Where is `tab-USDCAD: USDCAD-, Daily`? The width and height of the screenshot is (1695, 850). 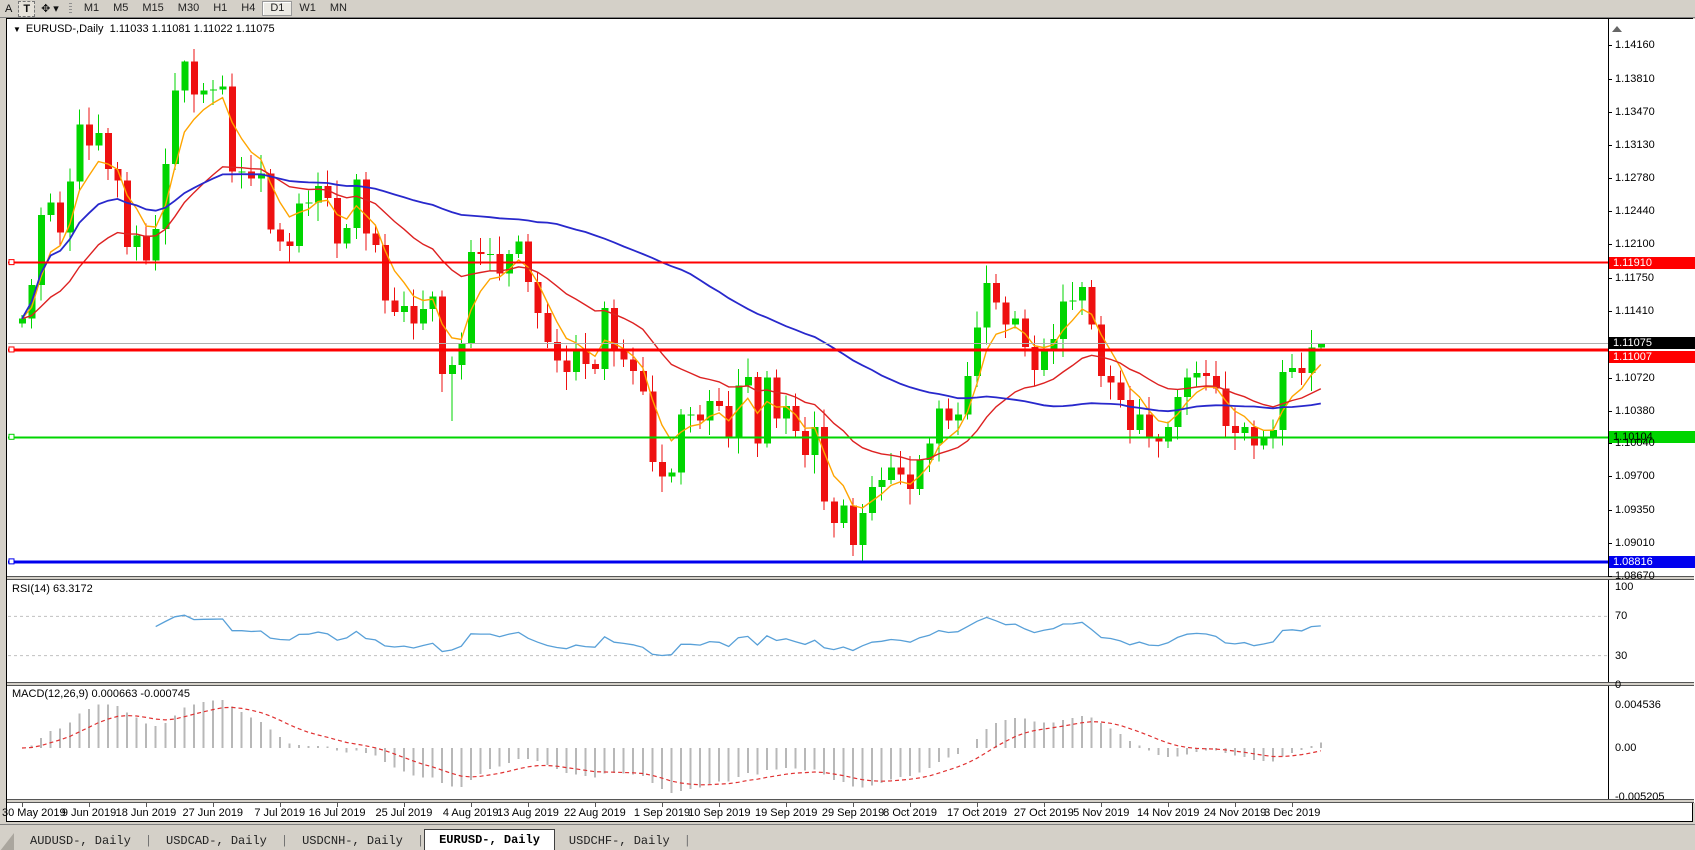 tab-USDCAD: USDCAD-, Daily is located at coordinates (216, 841).